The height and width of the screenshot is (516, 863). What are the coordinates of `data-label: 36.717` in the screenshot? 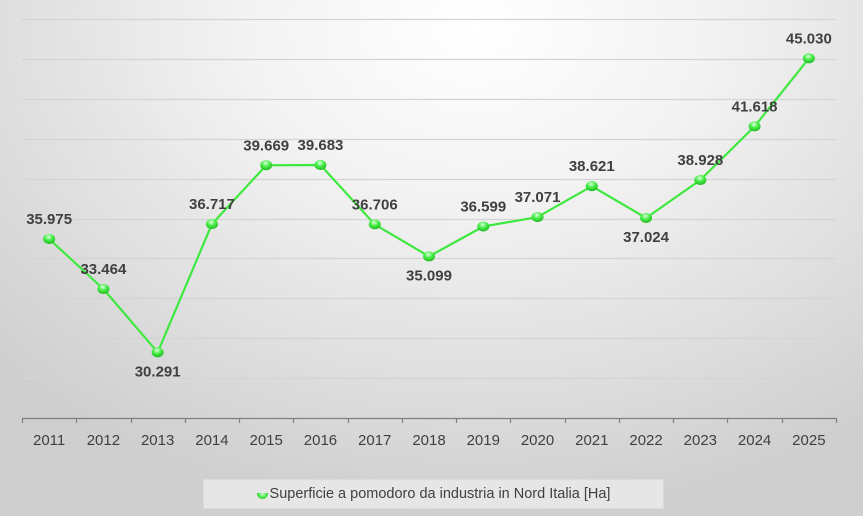 It's located at (212, 204).